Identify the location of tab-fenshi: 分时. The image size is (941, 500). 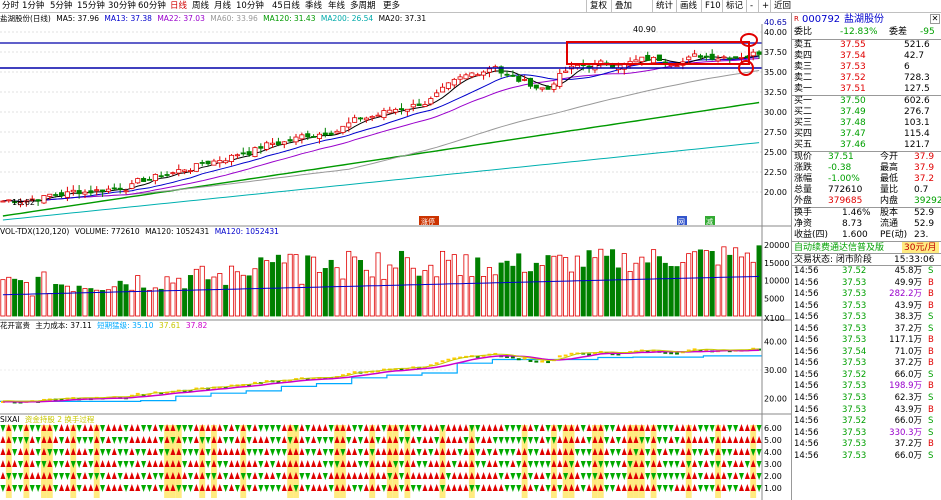
(11, 6).